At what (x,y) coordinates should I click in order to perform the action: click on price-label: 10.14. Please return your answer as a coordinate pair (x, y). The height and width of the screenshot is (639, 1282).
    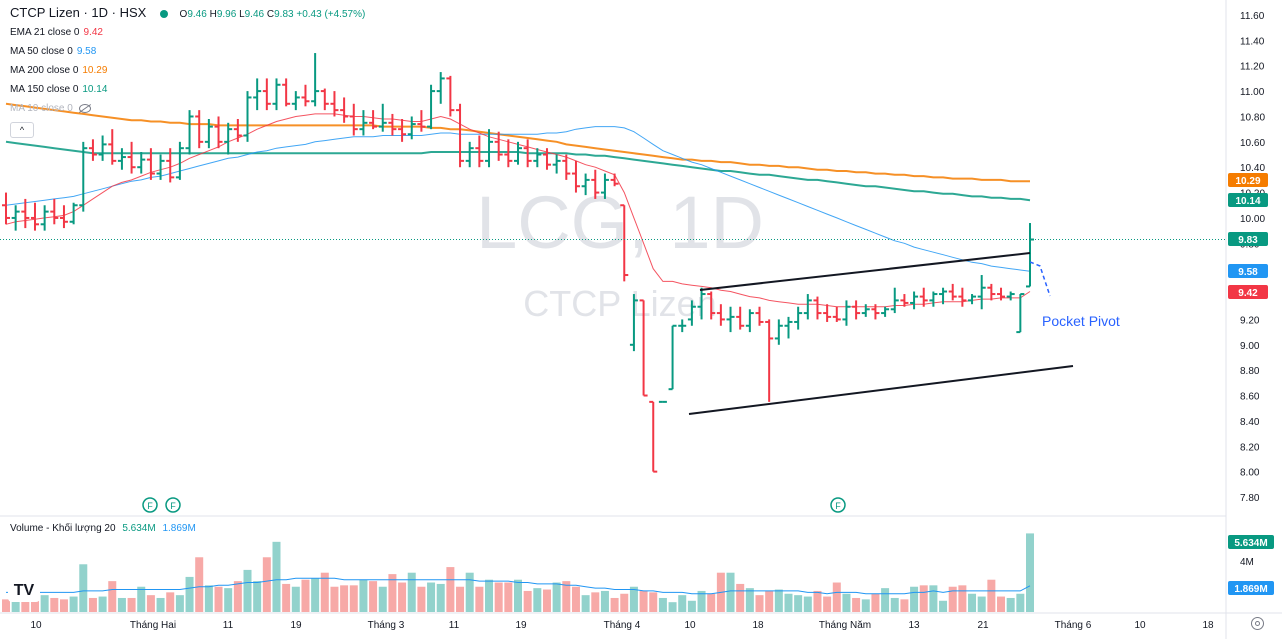
    Looking at the image, I should click on (1247, 201).